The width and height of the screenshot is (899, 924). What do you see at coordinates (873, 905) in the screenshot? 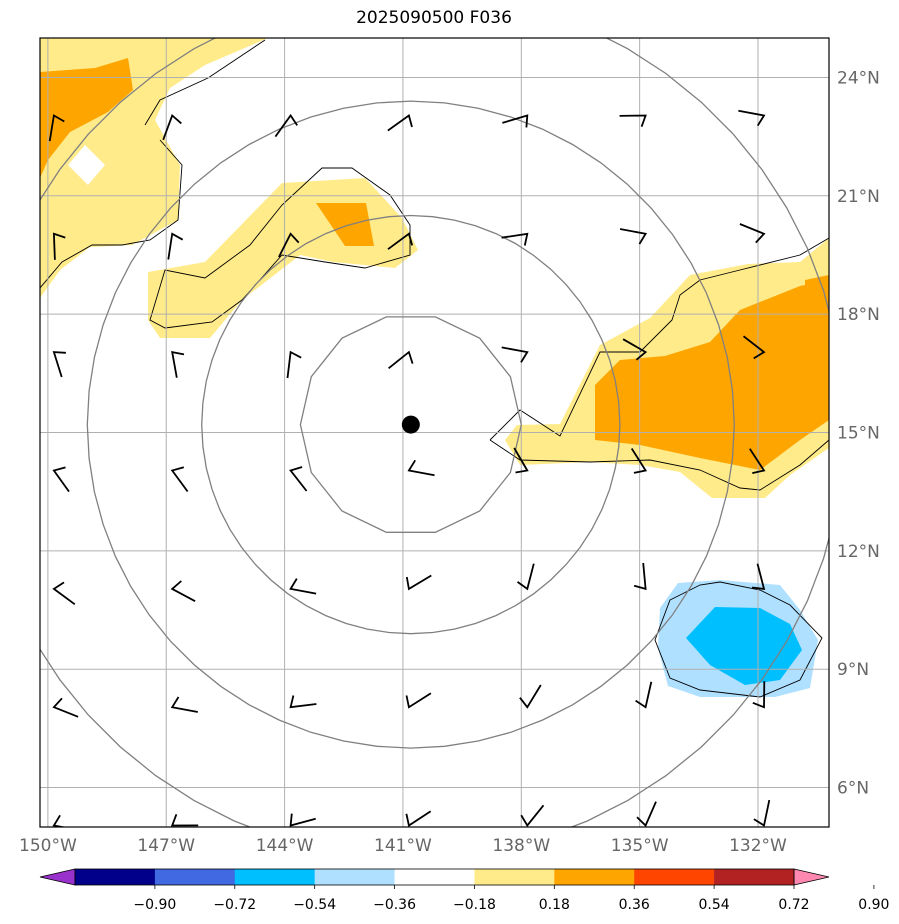
I see `colorbar-tick-label-9: 0.90` at bounding box center [873, 905].